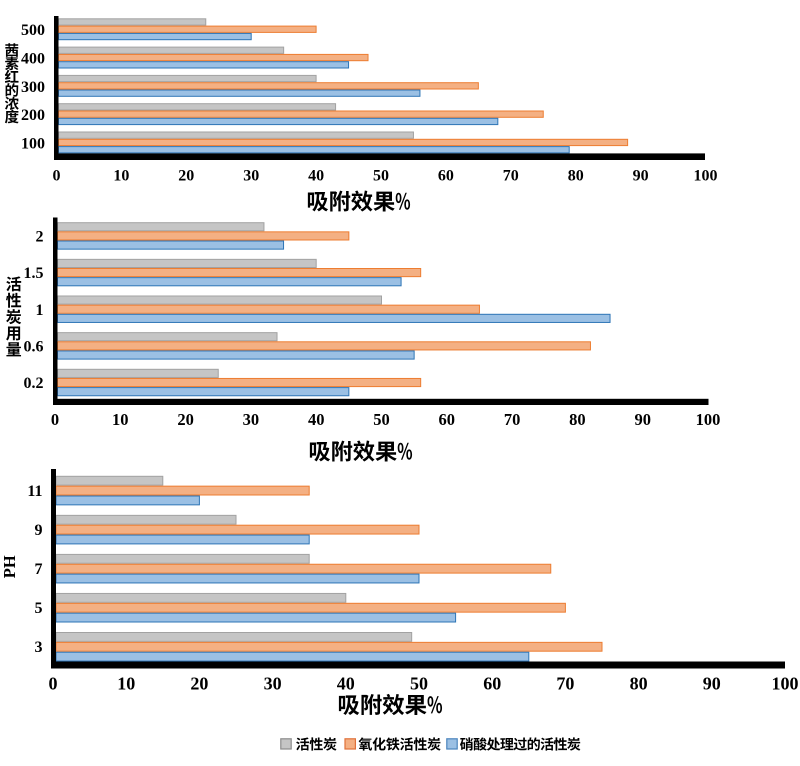 The width and height of the screenshot is (800, 766). What do you see at coordinates (33, 115) in the screenshot?
I see `svg-text: 200` at bounding box center [33, 115].